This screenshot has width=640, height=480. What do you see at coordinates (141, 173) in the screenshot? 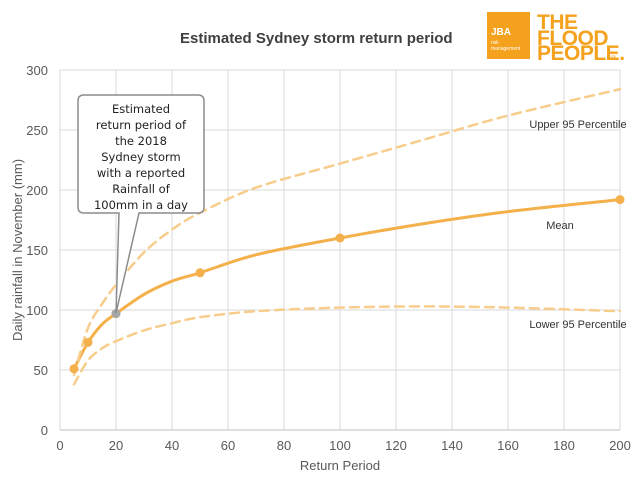
I see `callout-line: with a reported` at bounding box center [141, 173].